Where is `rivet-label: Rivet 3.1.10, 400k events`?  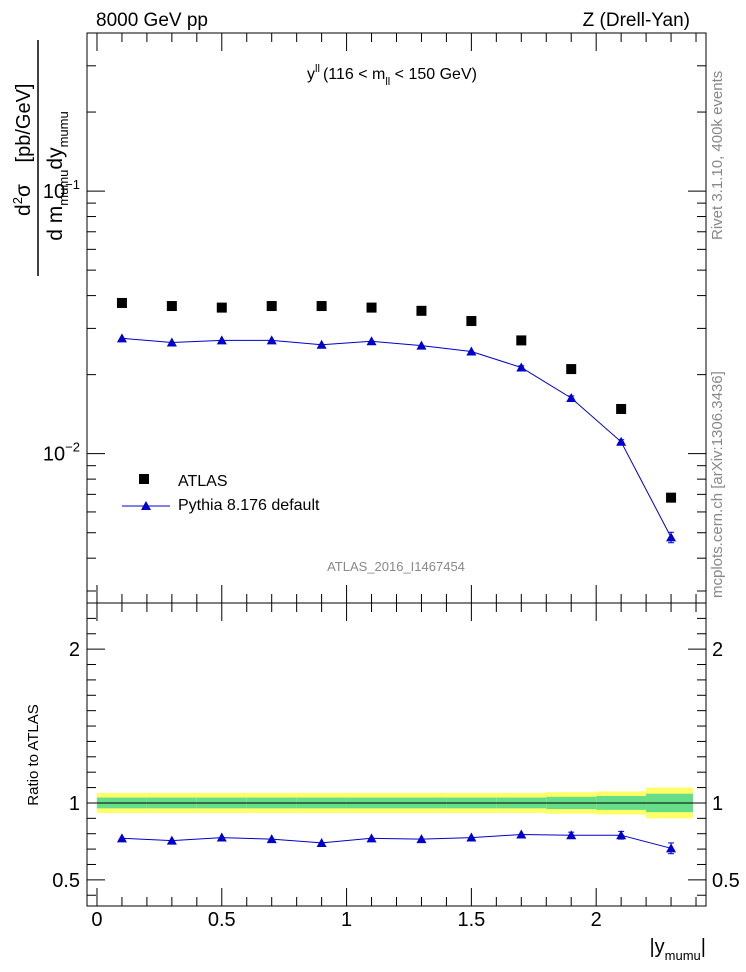 rivet-label: Rivet 3.1.10, 400k events is located at coordinates (717, 155).